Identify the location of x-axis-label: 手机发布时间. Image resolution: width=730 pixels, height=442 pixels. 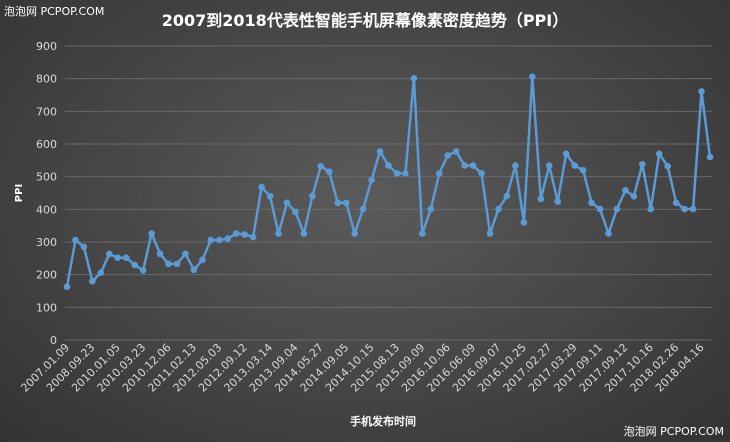
(383, 421).